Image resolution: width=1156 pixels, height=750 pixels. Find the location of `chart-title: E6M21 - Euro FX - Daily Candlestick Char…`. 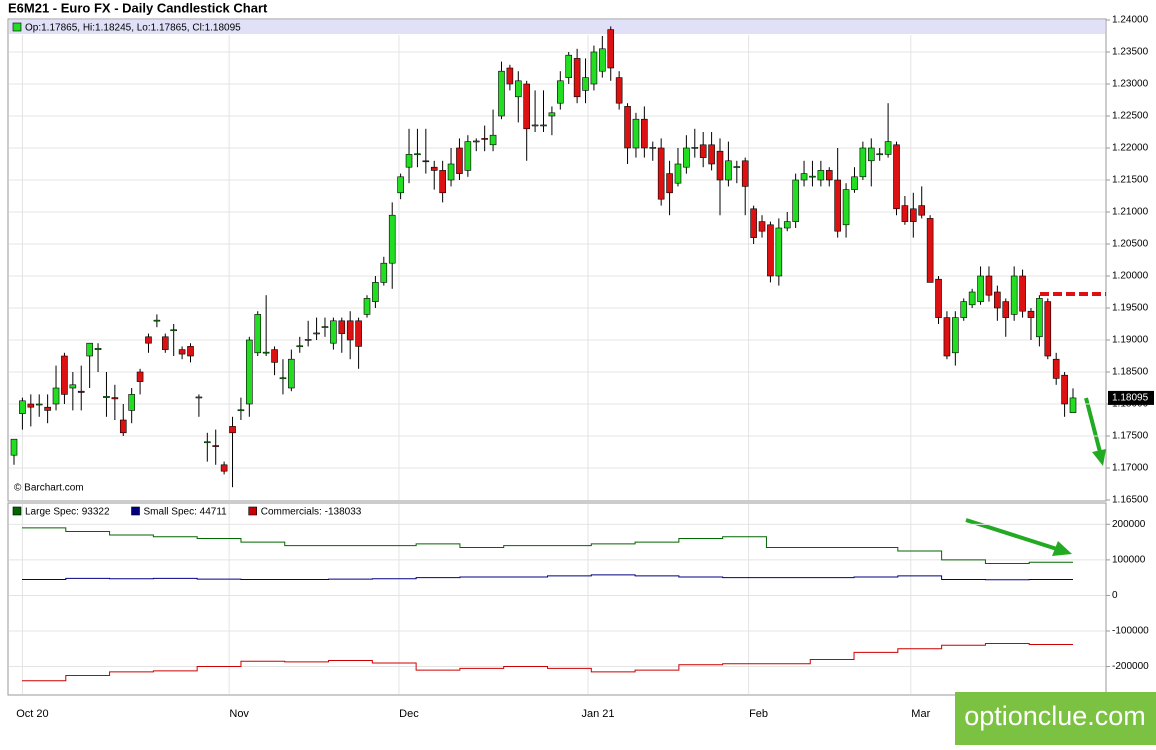

chart-title: E6M21 - Euro FX - Daily Candlestick Char… is located at coordinates (138, 7).